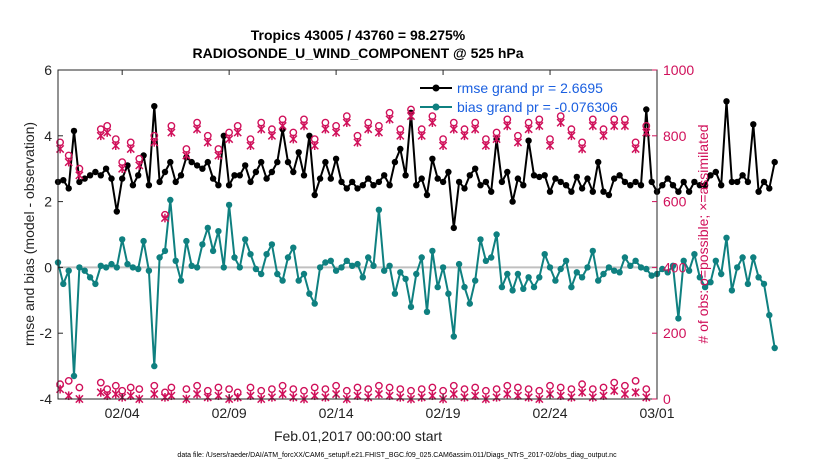  What do you see at coordinates (48, 70) in the screenshot?
I see `y-left-tick-label: 6` at bounding box center [48, 70].